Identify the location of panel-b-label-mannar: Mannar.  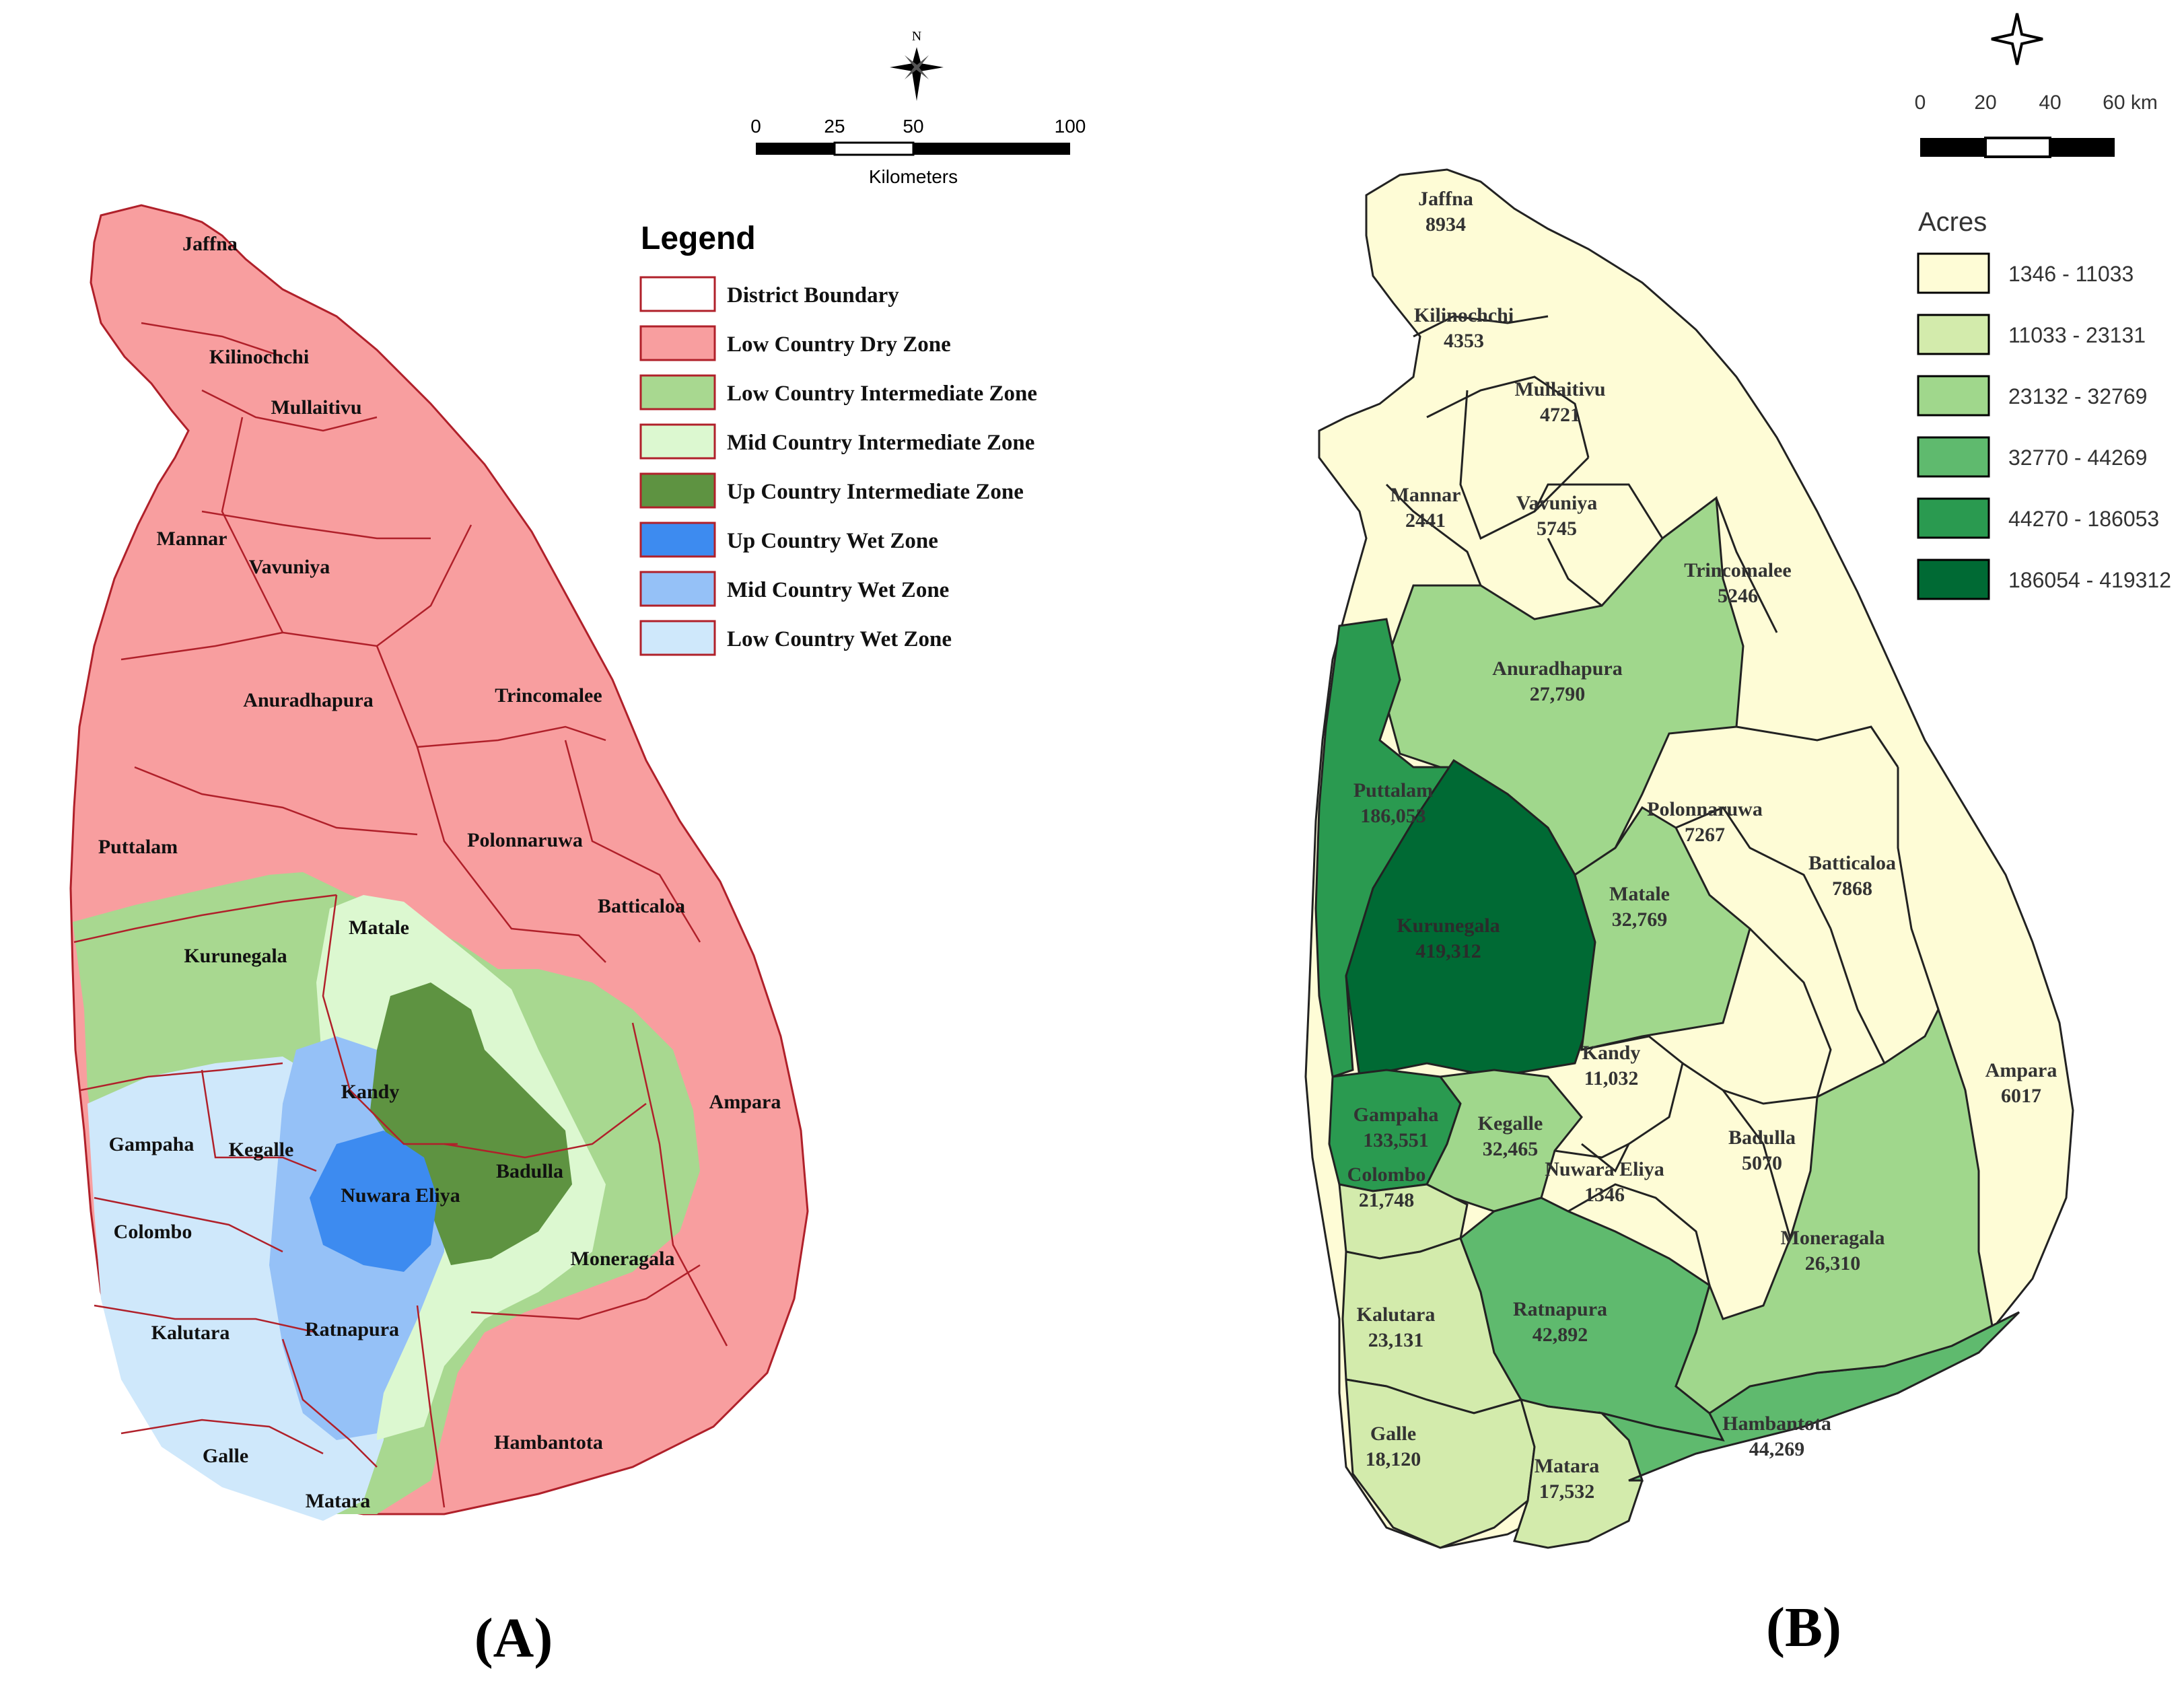
(1426, 495).